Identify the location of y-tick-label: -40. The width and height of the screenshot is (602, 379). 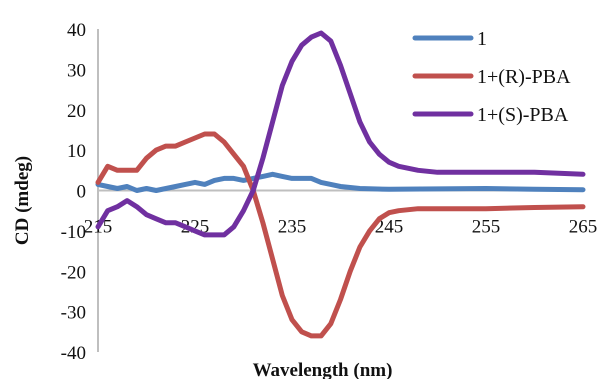
(73, 353).